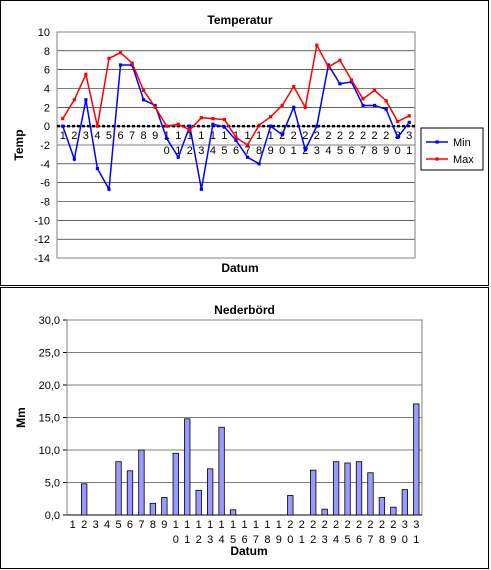  Describe the element at coordinates (45, 184) in the screenshot. I see `y-tick-label: -6` at that location.